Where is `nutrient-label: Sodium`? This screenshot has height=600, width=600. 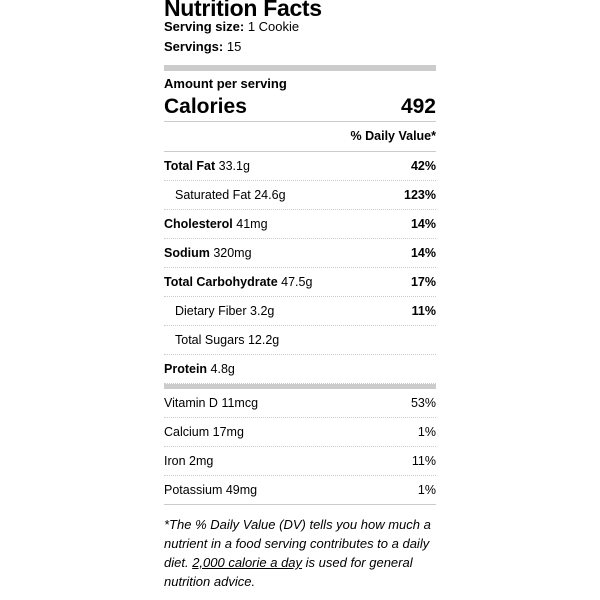 nutrient-label: Sodium is located at coordinates (187, 253).